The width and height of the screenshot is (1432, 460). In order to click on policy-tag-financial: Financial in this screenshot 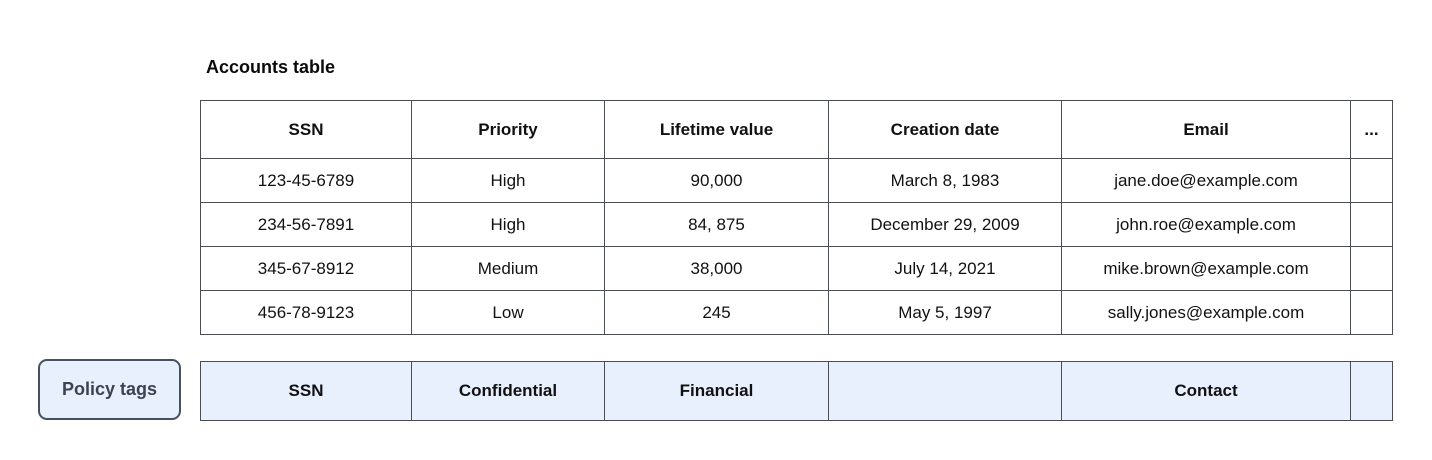, I will do `click(716, 391)`.